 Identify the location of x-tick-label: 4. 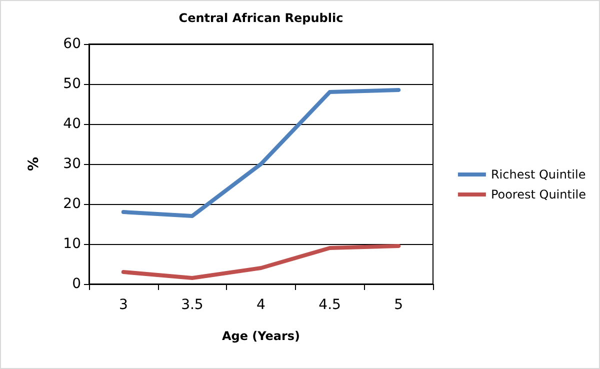
(261, 305).